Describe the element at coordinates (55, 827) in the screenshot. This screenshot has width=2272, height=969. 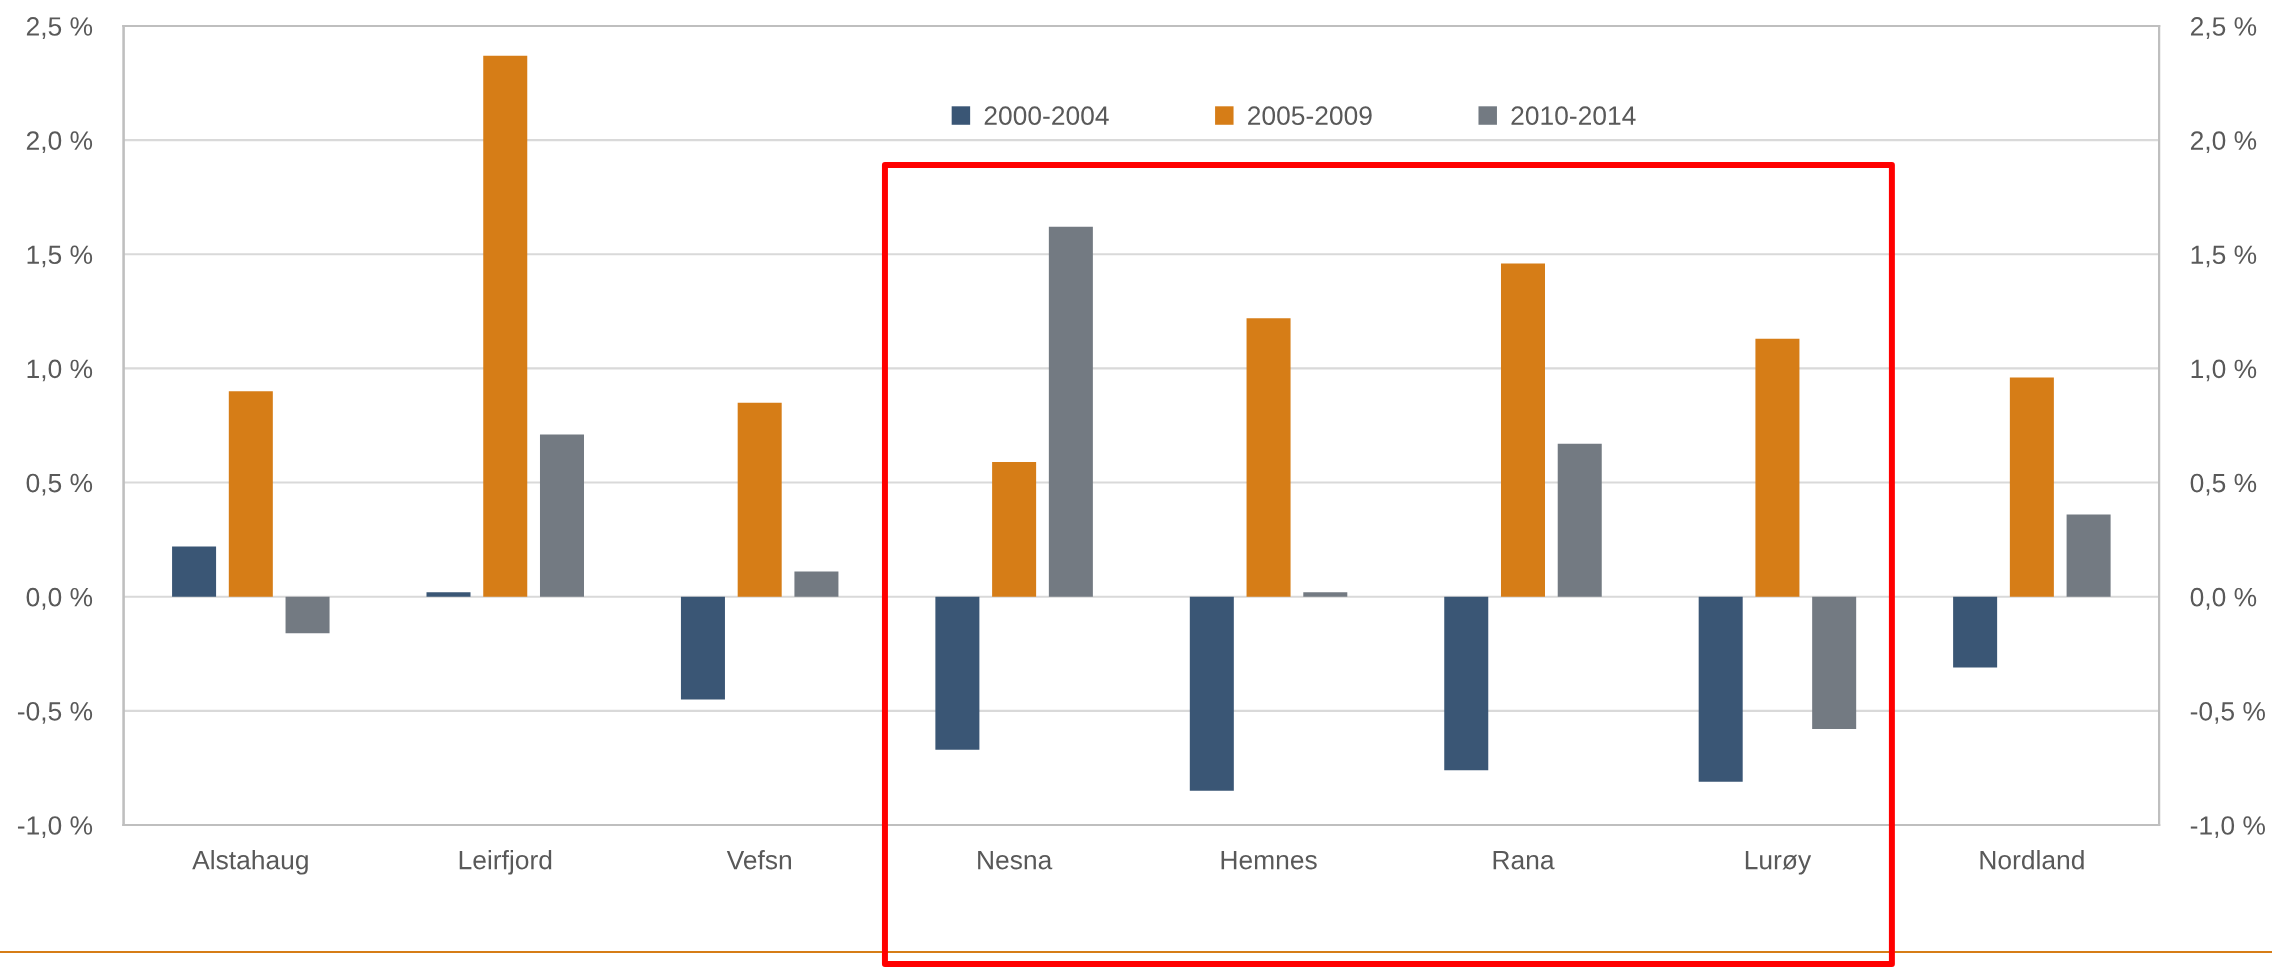
I see `y-tick-label: -1,0 %` at that location.